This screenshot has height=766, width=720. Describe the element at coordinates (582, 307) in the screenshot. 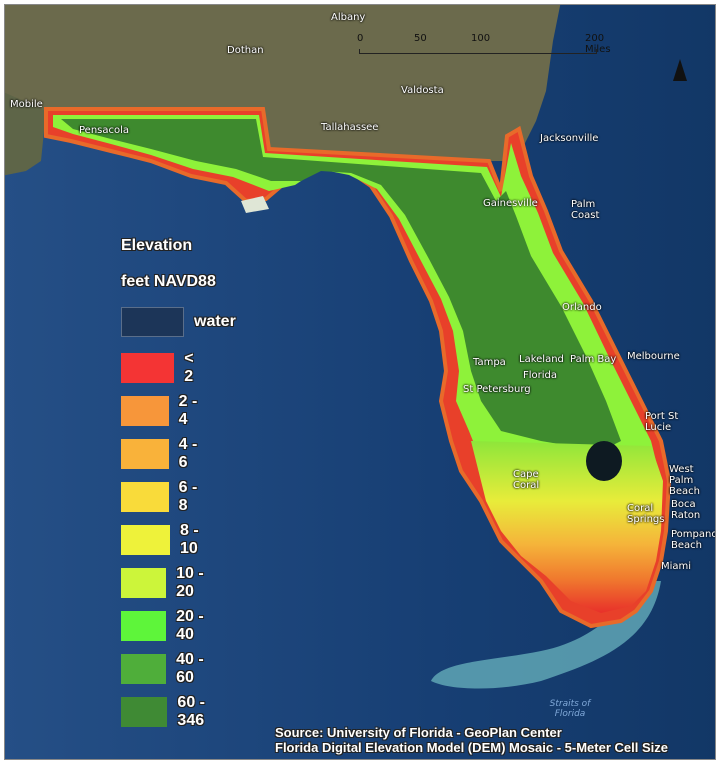

I see `city-label: Orlando` at that location.